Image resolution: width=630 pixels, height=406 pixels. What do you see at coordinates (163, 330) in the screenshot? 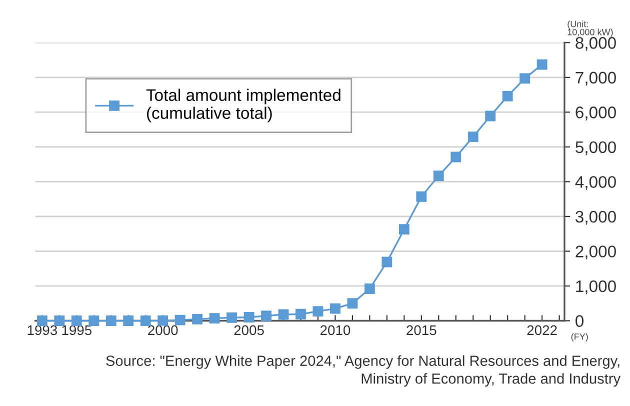
I see `x-tick-label: 2000` at bounding box center [163, 330].